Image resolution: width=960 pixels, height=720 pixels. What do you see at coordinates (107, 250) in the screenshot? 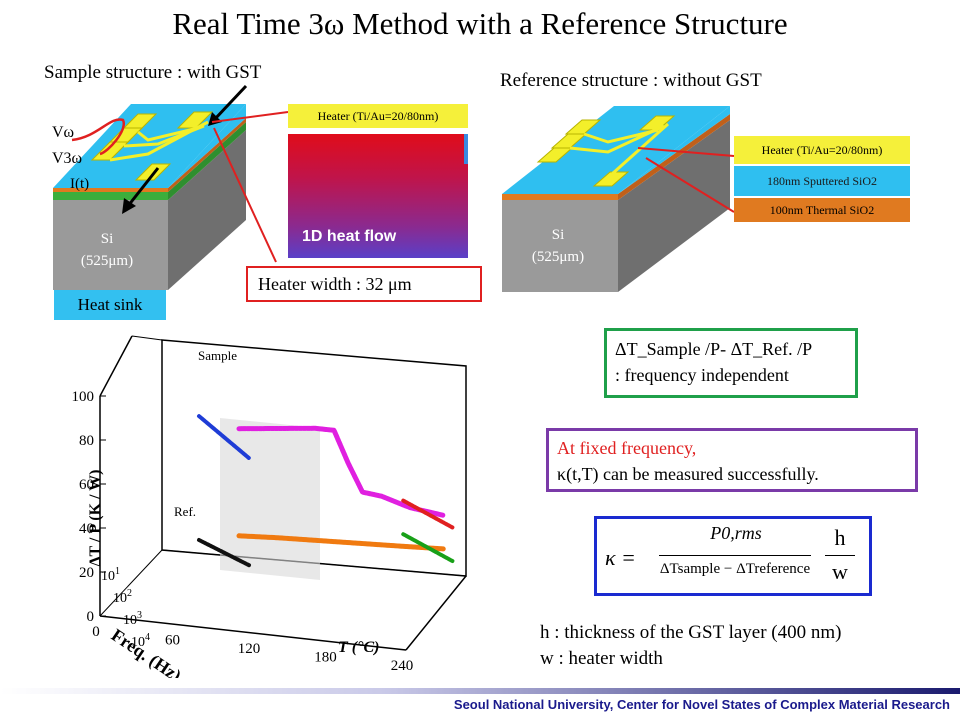
I see `si-sample-label: Si (525μm)` at bounding box center [107, 250].